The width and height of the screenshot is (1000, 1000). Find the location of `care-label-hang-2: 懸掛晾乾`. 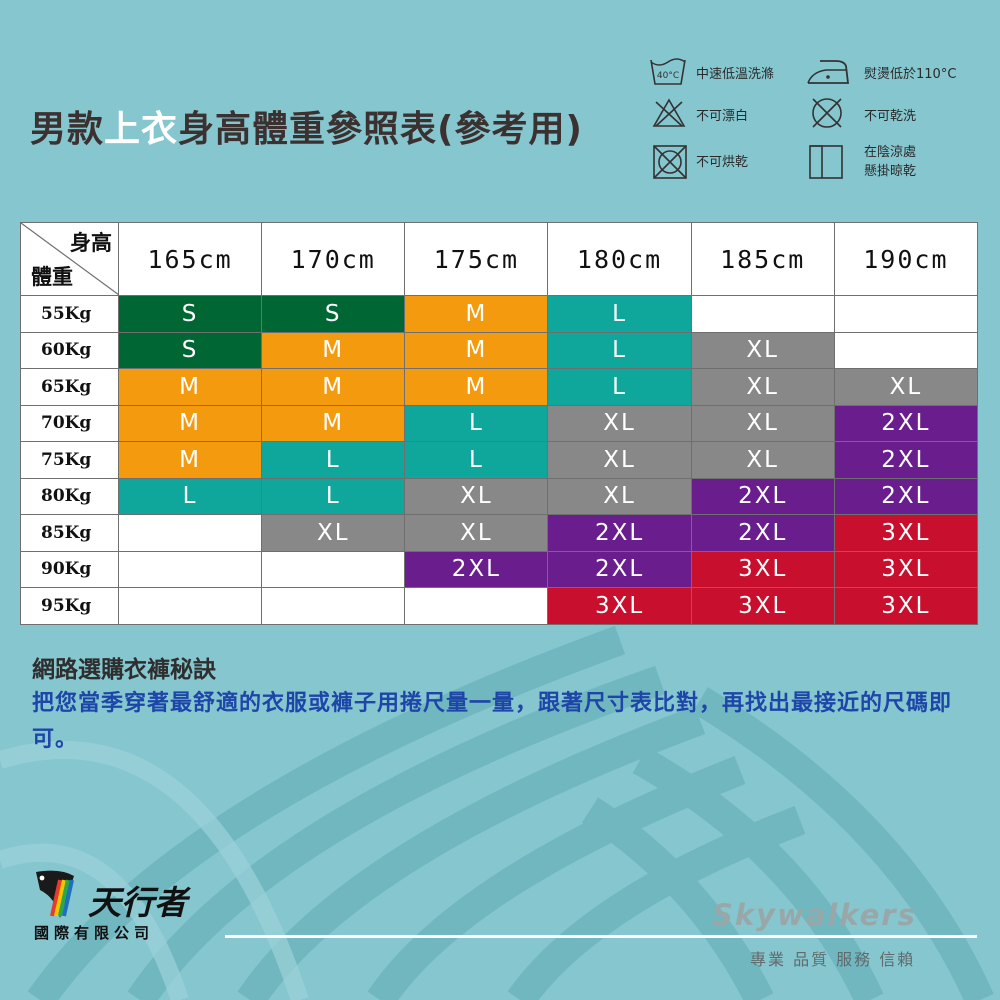

care-label-hang-2: 懸掛晾乾 is located at coordinates (890, 171).